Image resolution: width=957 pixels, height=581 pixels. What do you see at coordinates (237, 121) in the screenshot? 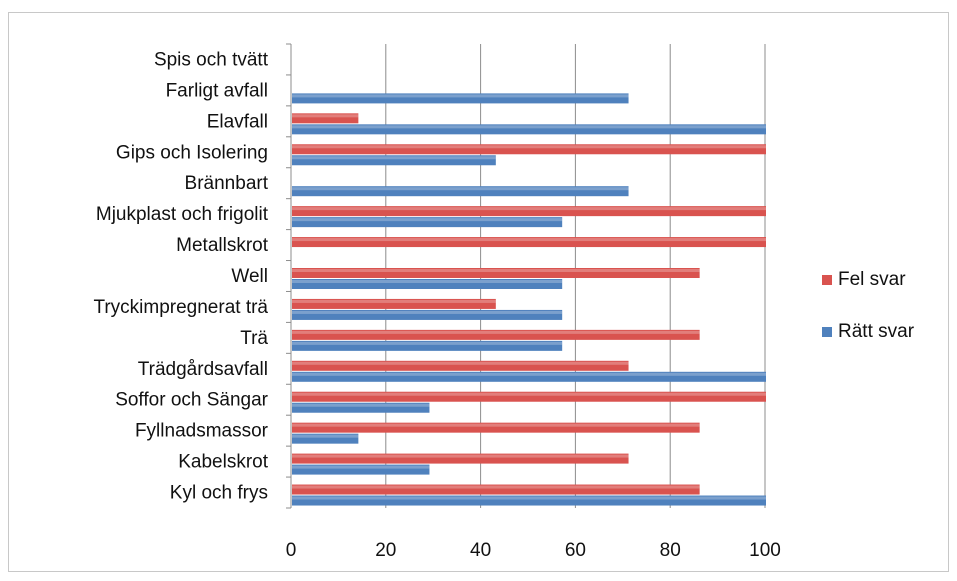
I see `category-label: Elavfall` at bounding box center [237, 121].